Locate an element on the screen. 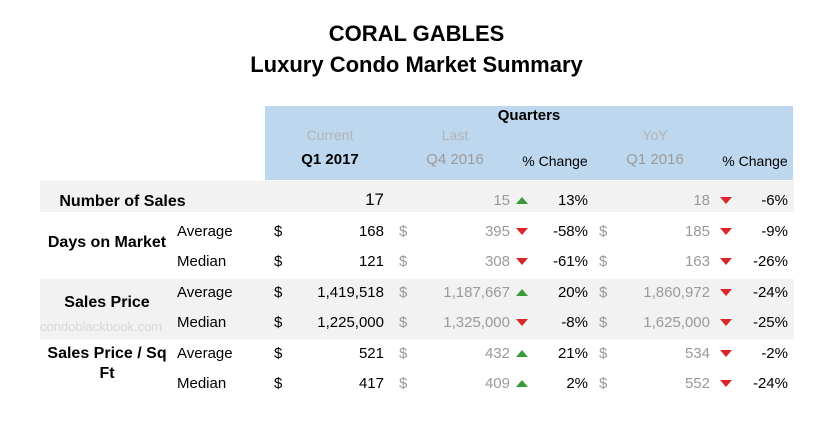 The height and width of the screenshot is (426, 821). current-value: 121 is located at coordinates (371, 261).